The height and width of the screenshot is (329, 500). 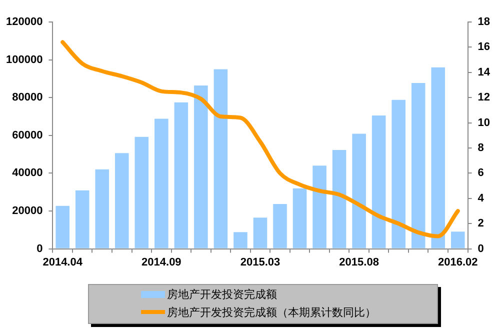 I want to click on y2-tick-label: 6, so click(x=481, y=173).